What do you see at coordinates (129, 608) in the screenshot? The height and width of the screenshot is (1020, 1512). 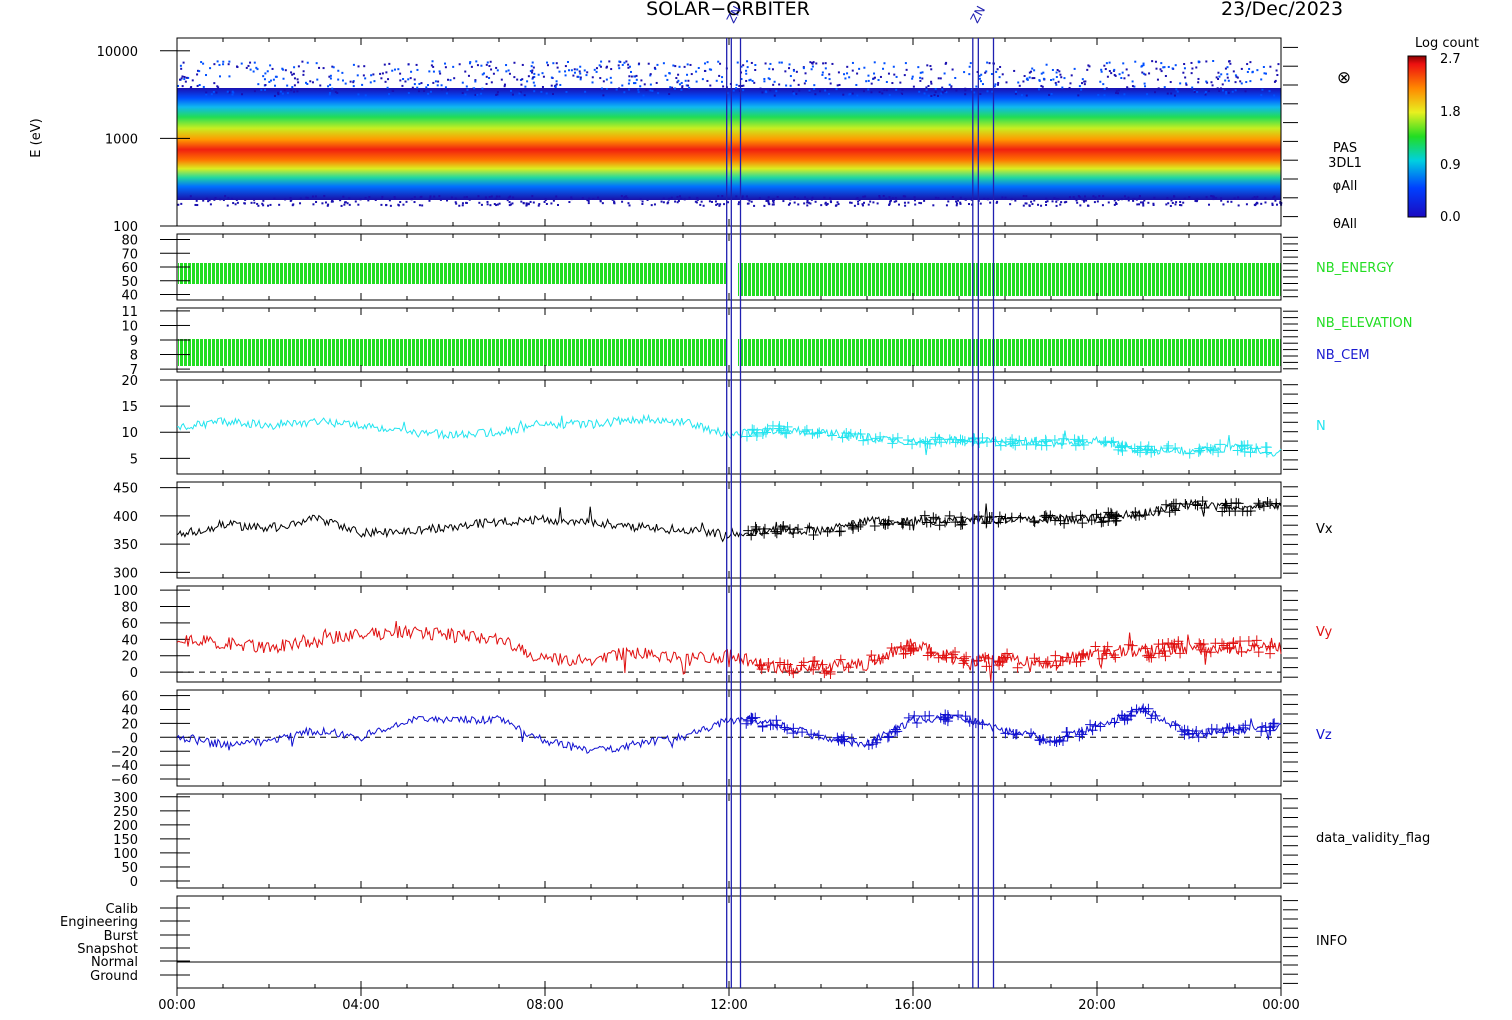 I see `y-tick-label: 80` at bounding box center [129, 608].